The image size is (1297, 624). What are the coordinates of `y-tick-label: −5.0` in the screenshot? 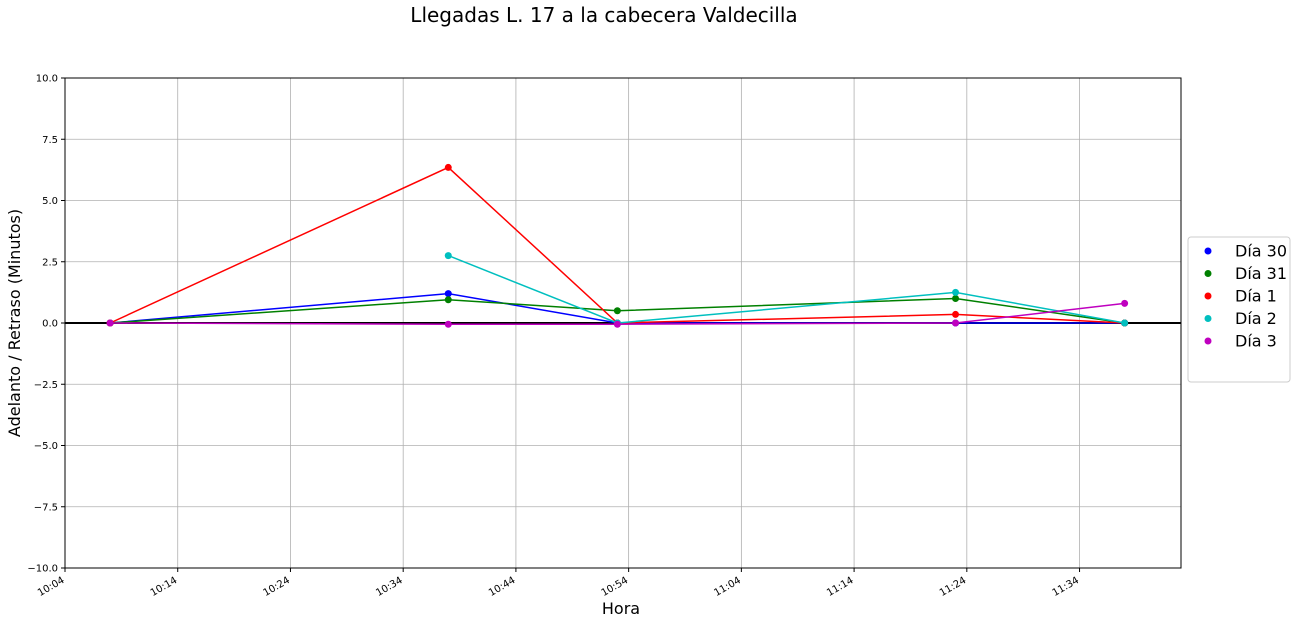 It's located at (46, 446).